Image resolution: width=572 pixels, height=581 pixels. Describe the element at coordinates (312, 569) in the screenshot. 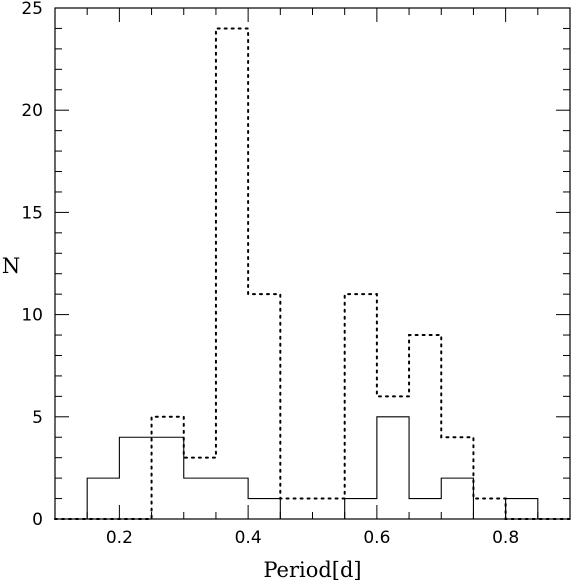

I see `x-axis-label: Period[d]` at that location.